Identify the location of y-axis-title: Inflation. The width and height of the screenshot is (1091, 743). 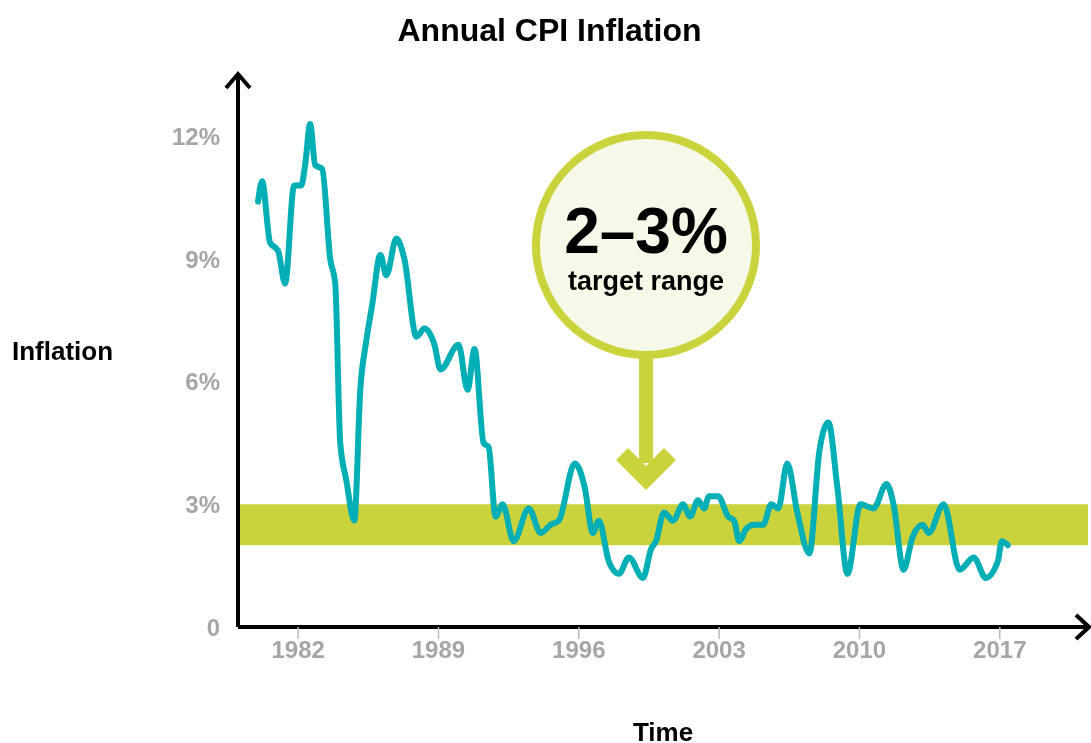
(63, 351).